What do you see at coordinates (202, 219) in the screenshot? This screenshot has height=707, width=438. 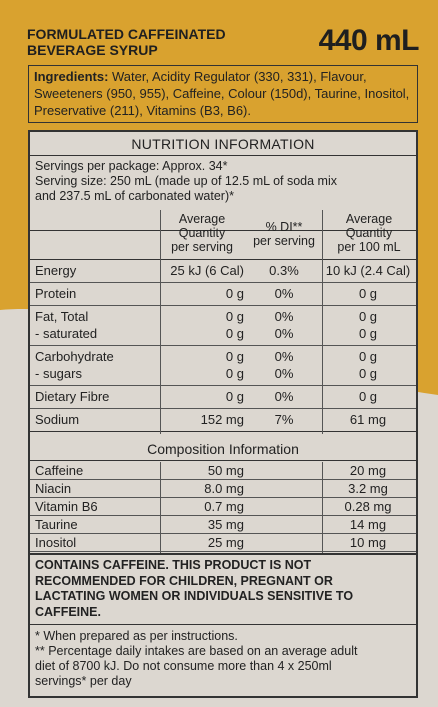 I see `header-avg-line1: Average` at bounding box center [202, 219].